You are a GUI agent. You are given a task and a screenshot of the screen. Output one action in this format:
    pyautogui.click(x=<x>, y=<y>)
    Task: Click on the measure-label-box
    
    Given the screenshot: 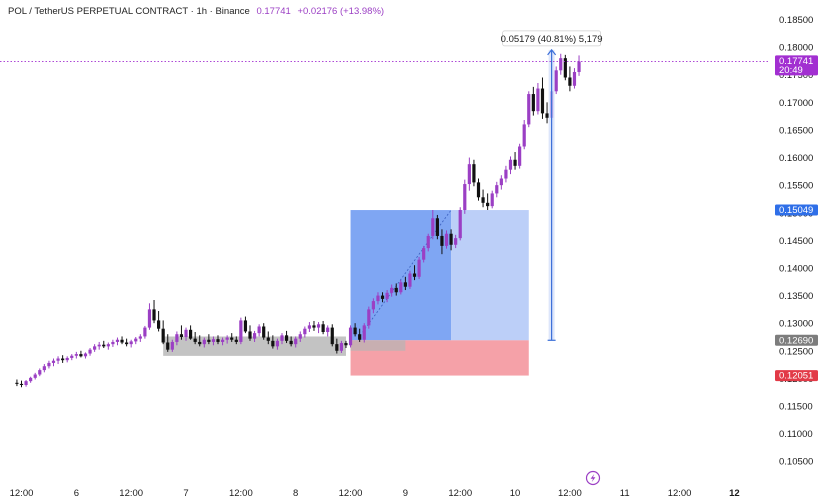 What is the action you would take?
    pyautogui.click(x=552, y=38)
    